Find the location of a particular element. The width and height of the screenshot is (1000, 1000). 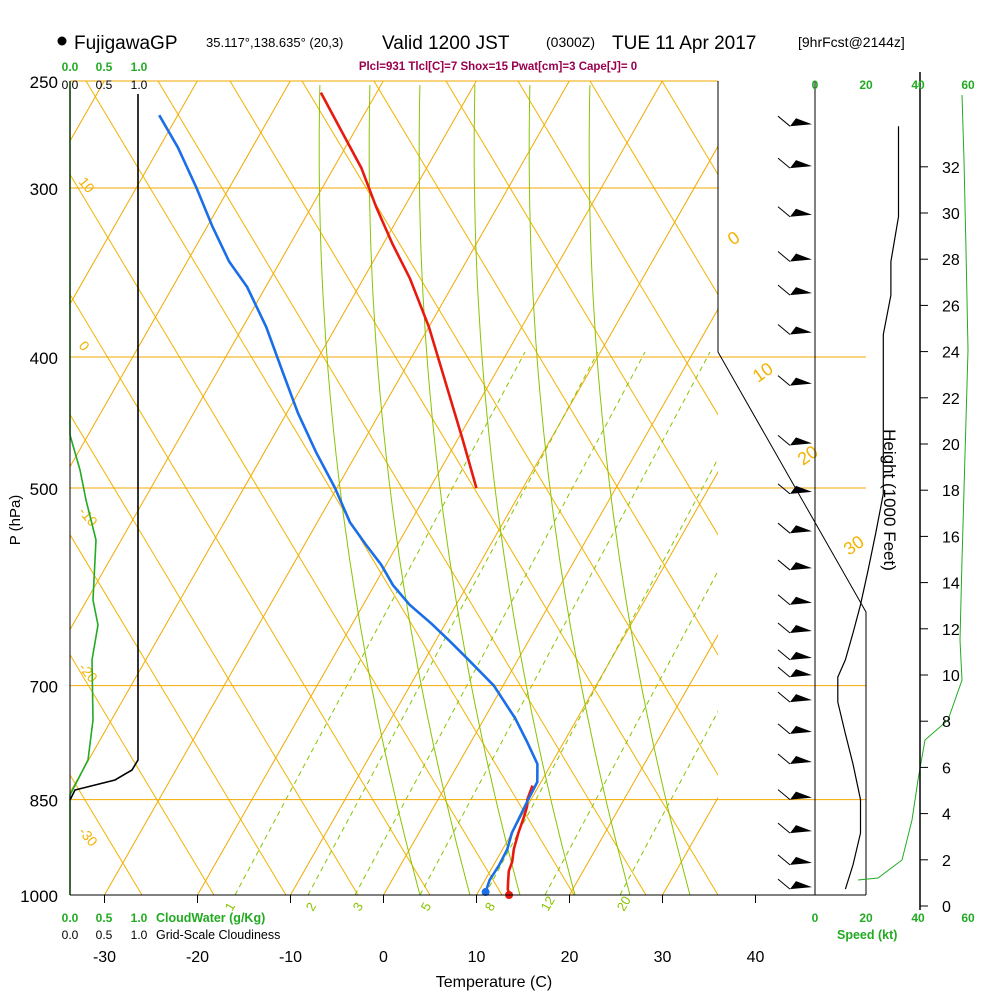

height-tick-label: 22 is located at coordinates (951, 399).